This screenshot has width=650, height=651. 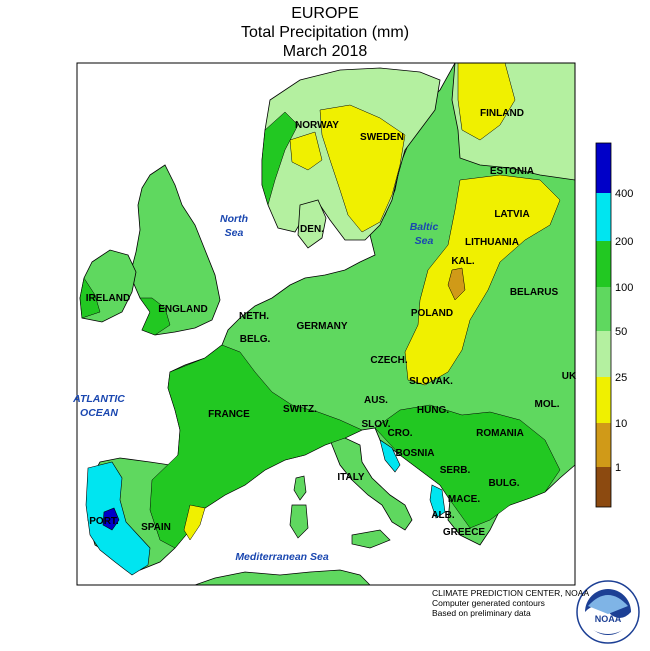 I want to click on czech-label: CZECH., so click(x=388, y=360).